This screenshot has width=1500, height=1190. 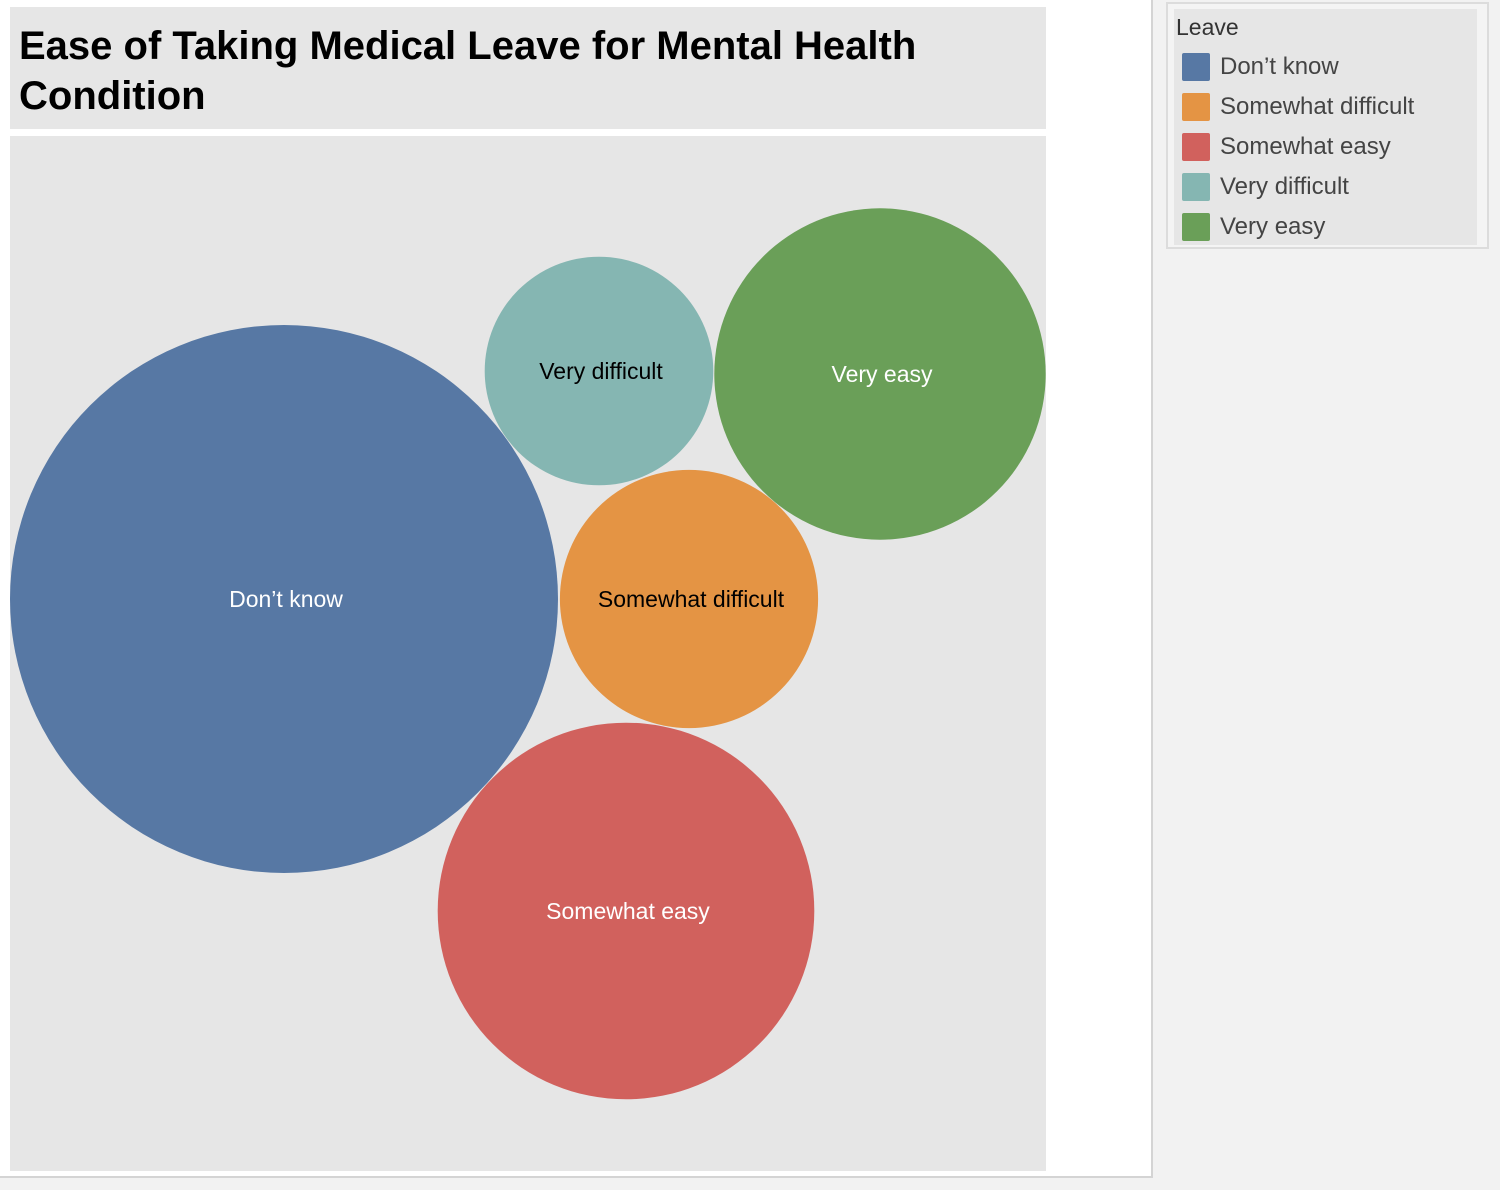 What do you see at coordinates (1284, 186) in the screenshot?
I see `legend-label: Very difficult` at bounding box center [1284, 186].